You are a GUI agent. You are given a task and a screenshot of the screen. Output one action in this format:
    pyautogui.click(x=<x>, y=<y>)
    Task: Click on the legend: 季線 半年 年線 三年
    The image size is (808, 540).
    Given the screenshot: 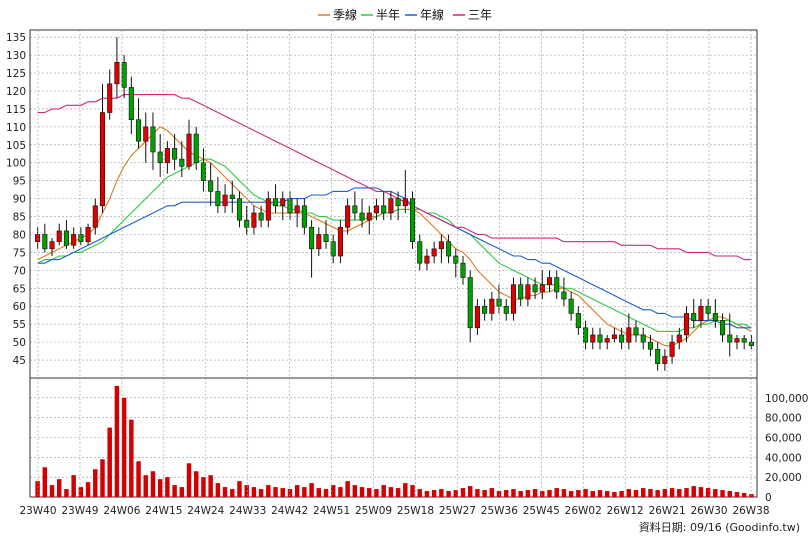 What is the action you would take?
    pyautogui.click(x=405, y=14)
    